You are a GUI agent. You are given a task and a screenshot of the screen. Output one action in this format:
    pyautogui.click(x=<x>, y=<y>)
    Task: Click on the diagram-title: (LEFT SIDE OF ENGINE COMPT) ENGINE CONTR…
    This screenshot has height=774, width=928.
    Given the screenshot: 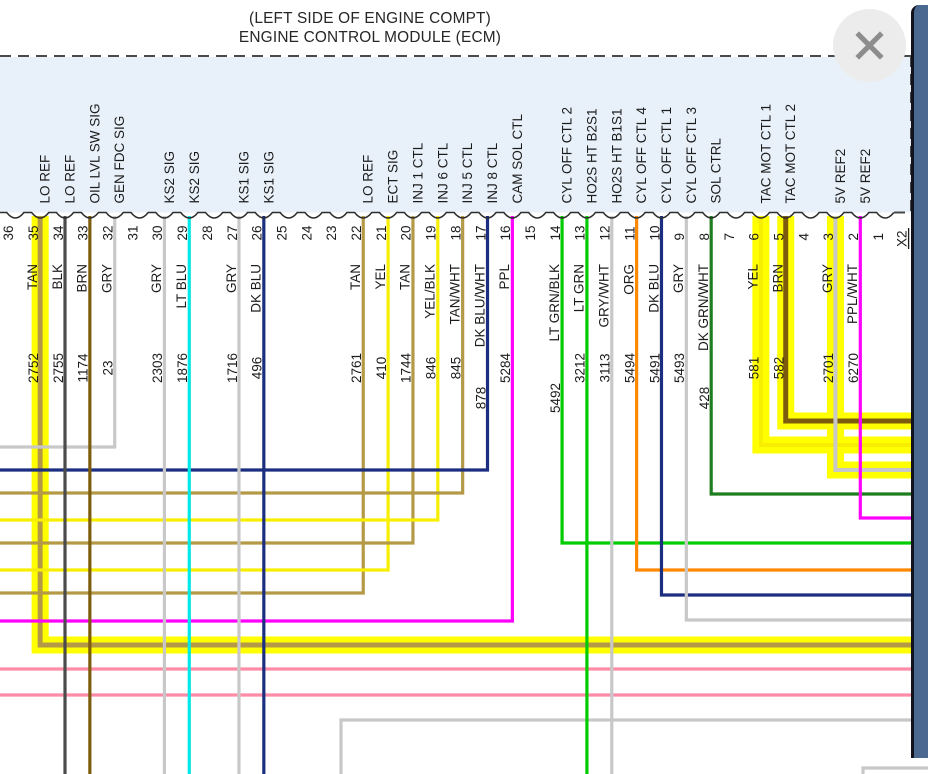 What is the action you would take?
    pyautogui.click(x=370, y=28)
    